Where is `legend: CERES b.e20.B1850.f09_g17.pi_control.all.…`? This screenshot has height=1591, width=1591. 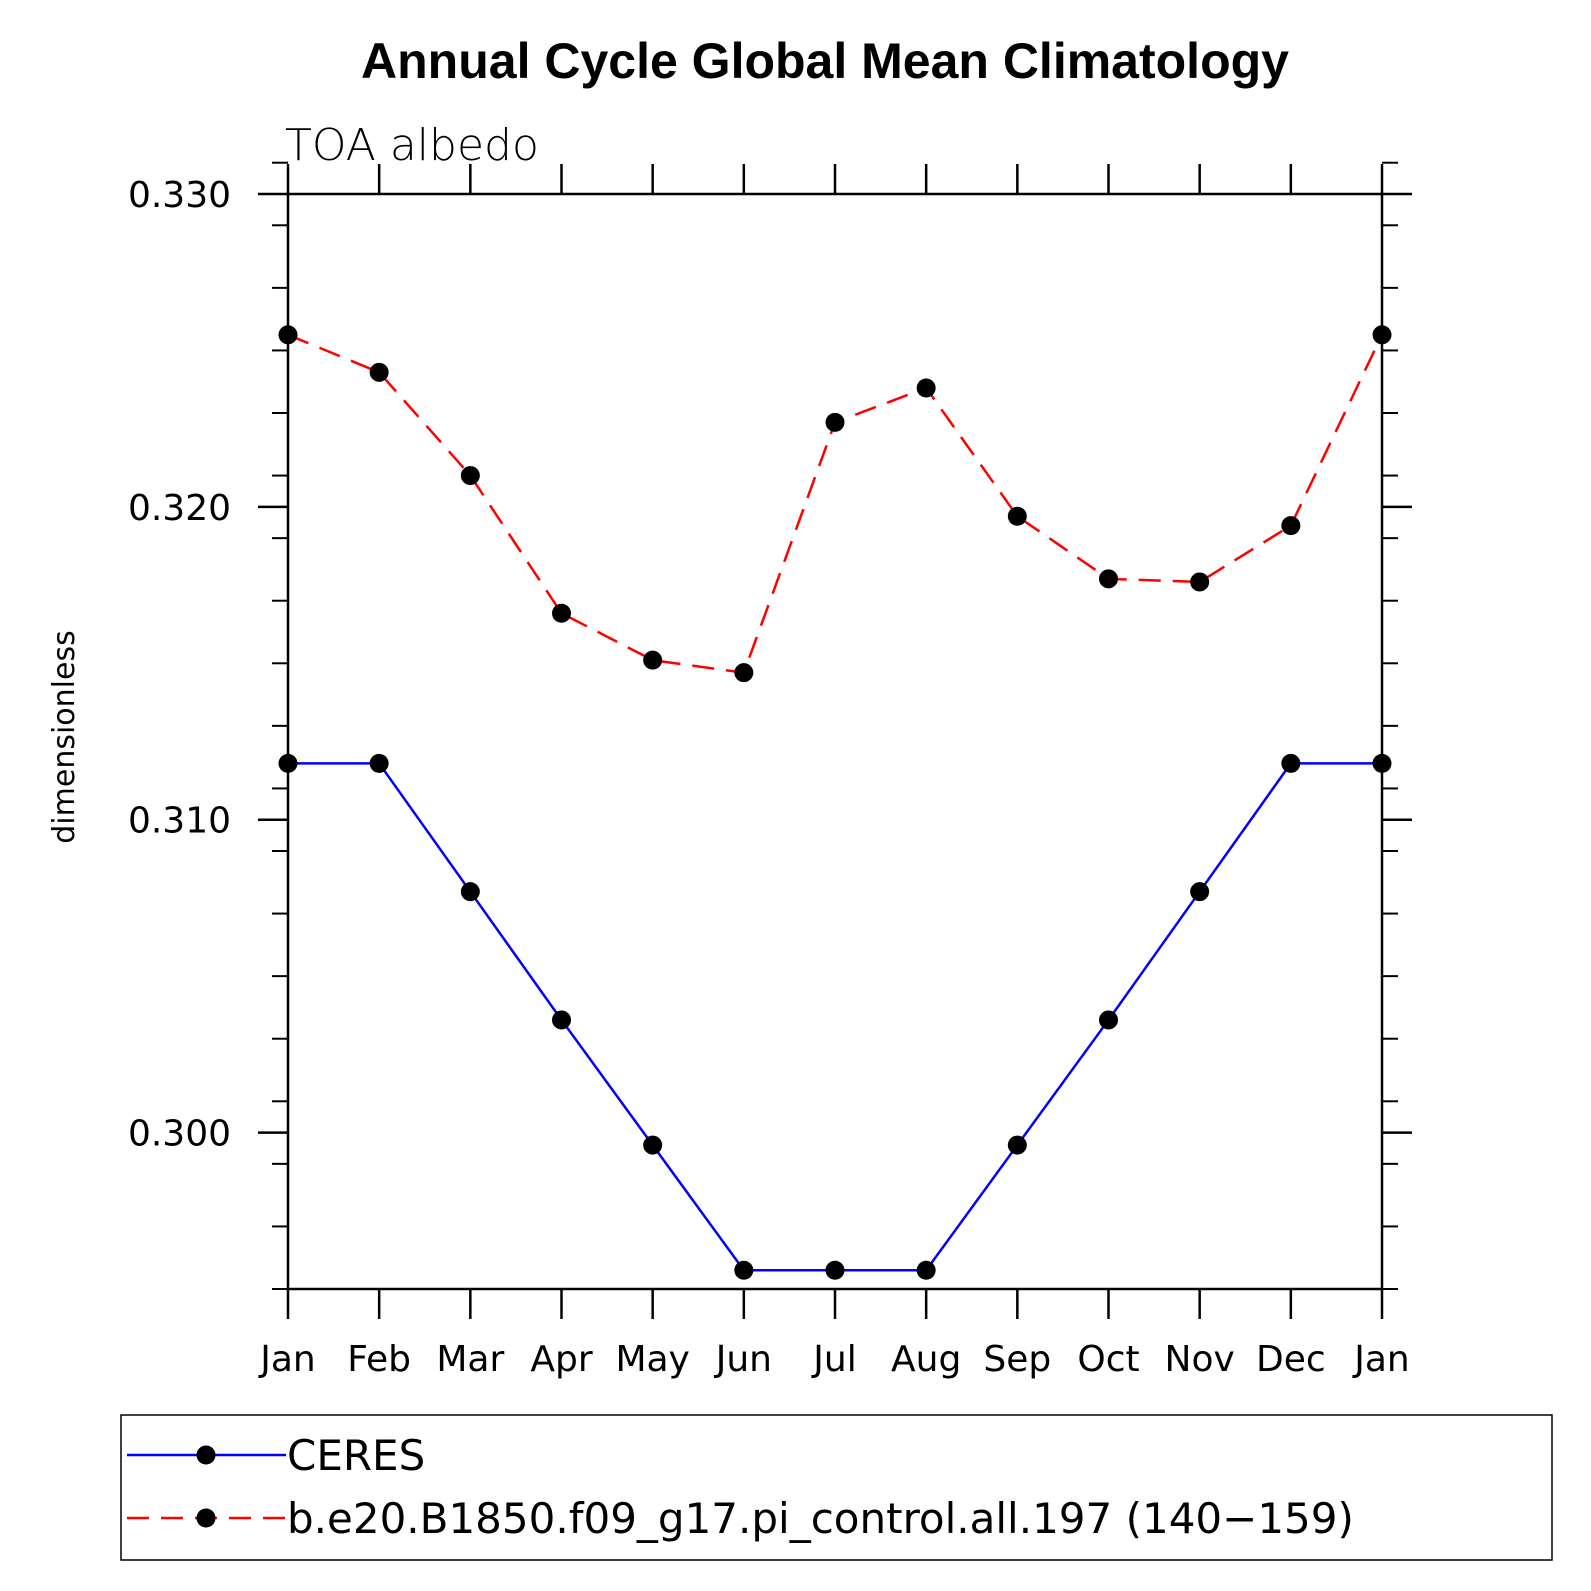
legend: CERES b.e20.B1850.f09_g17.pi_control.all.… is located at coordinates (836, 1487).